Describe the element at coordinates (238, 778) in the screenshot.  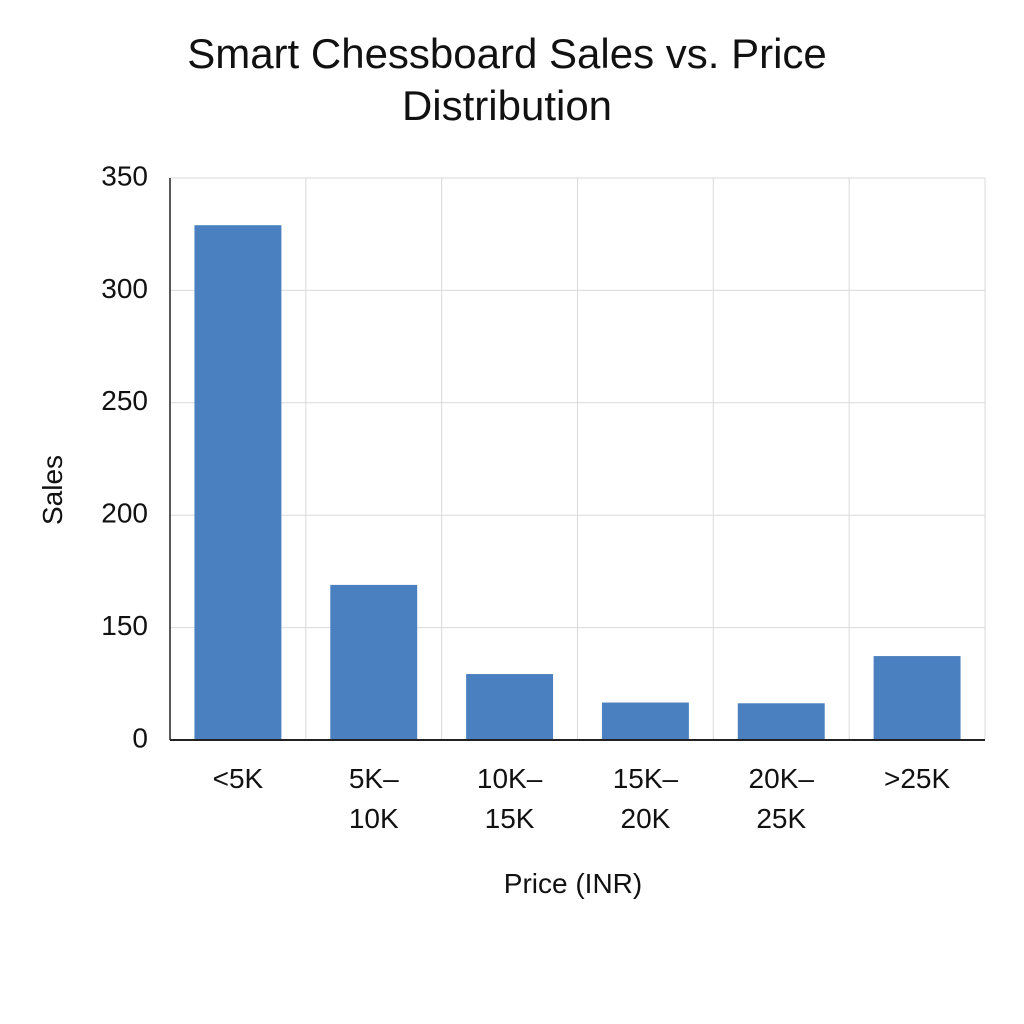
I see `x-tick-label: <5K` at that location.